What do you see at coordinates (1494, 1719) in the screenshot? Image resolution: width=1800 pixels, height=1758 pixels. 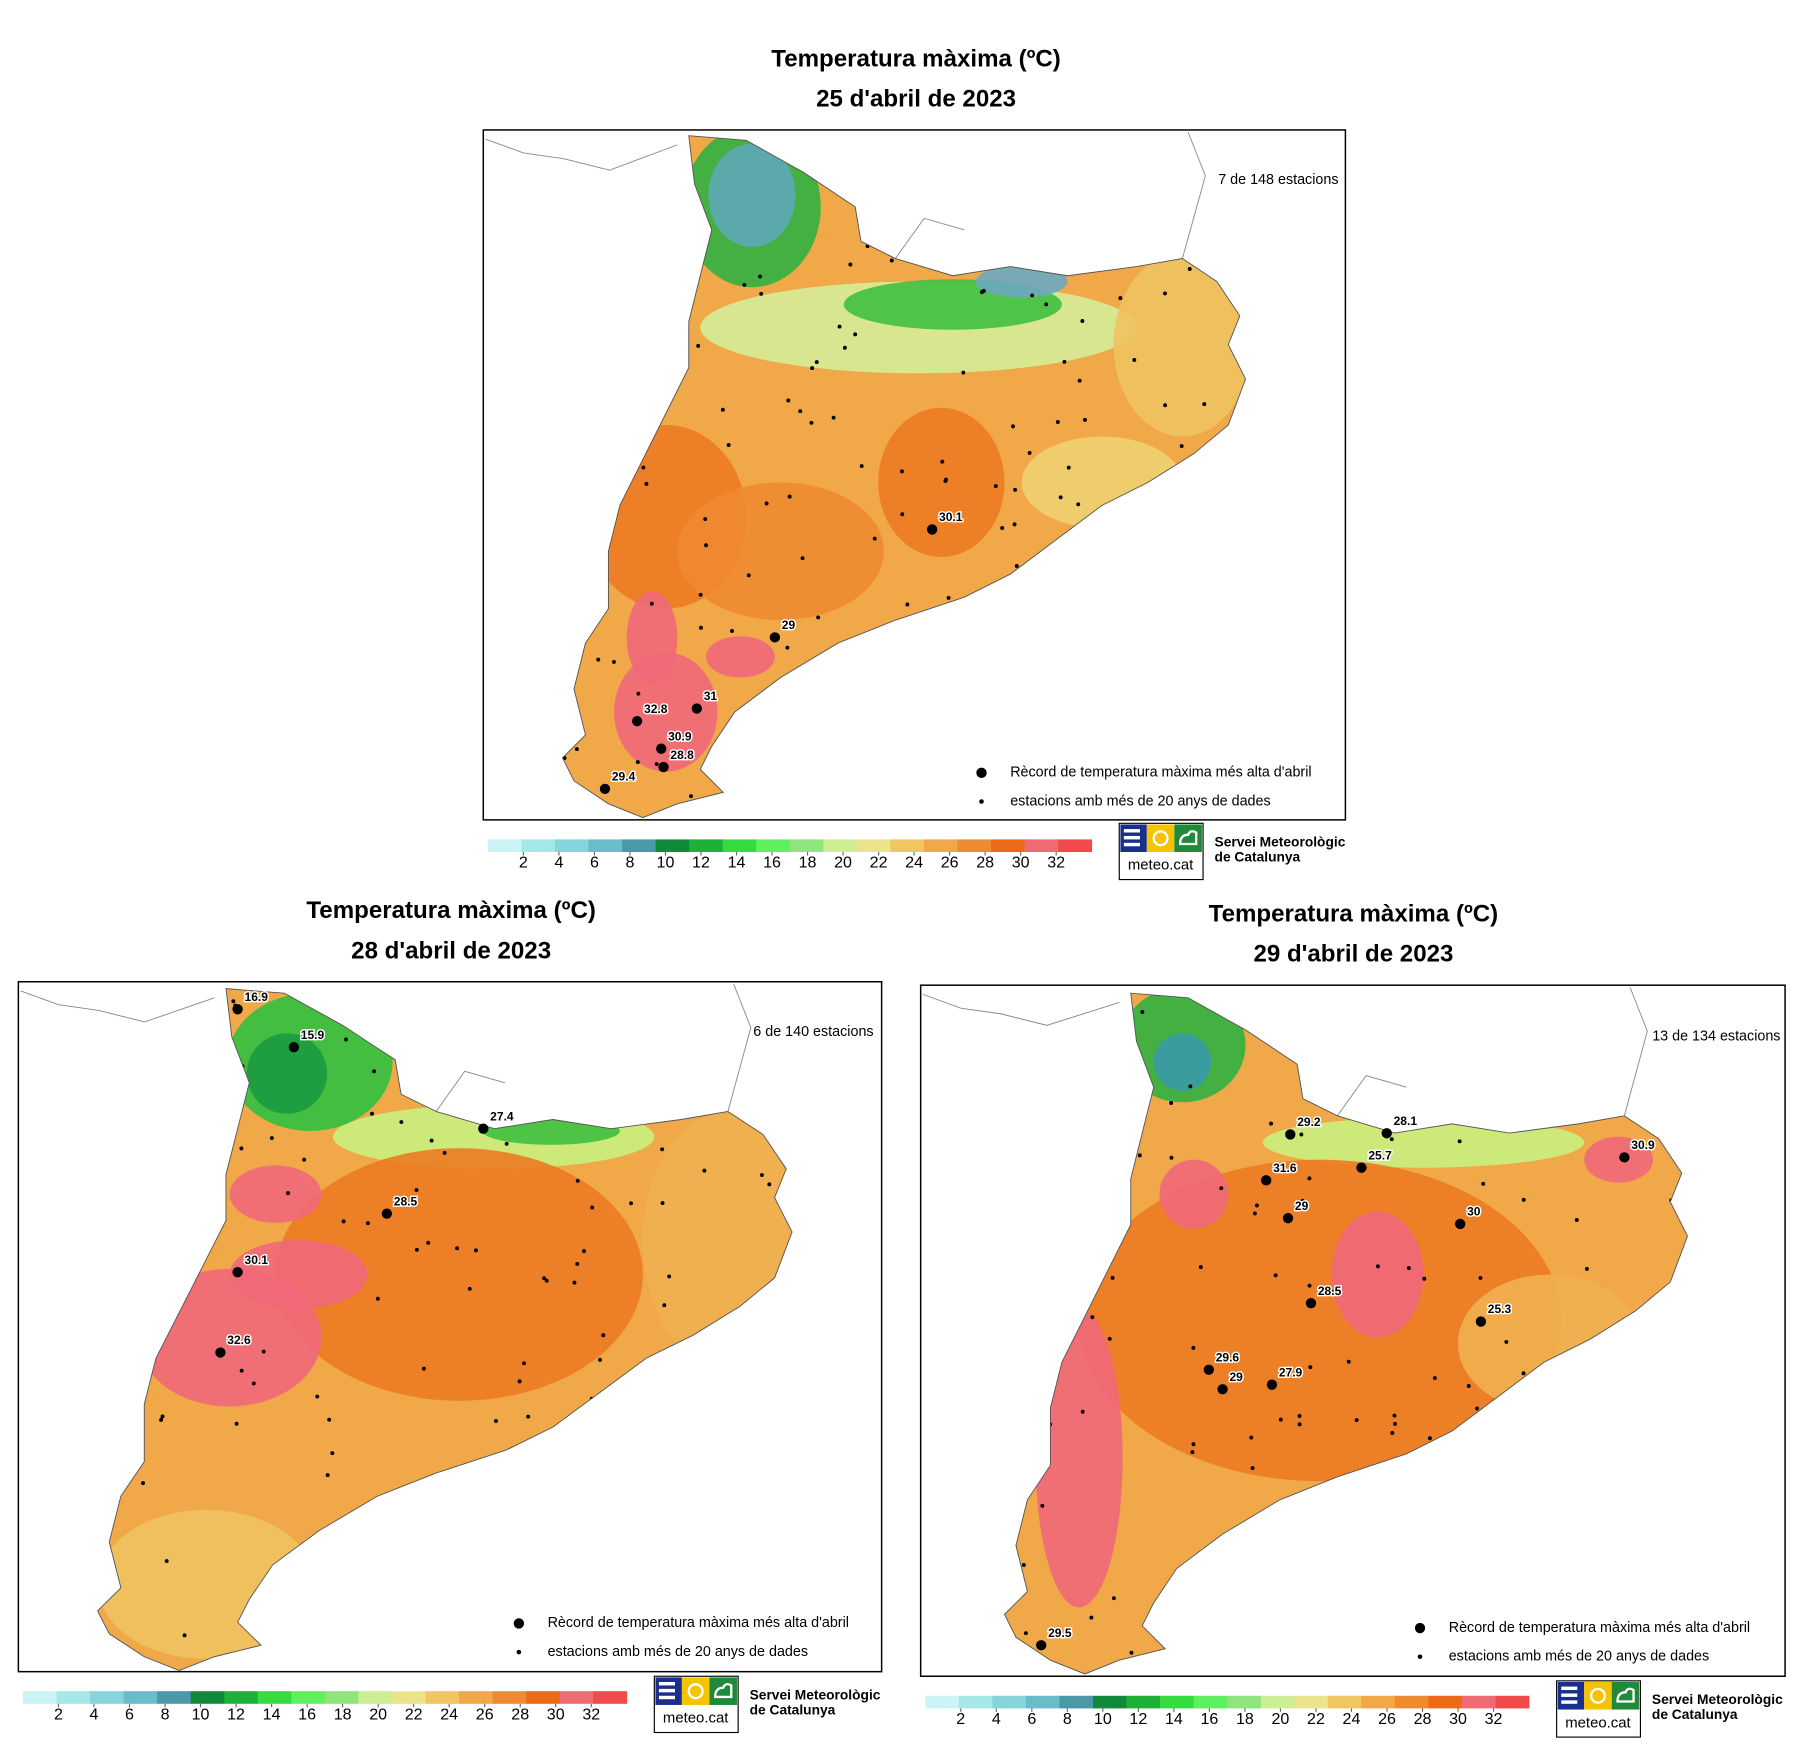 I see `colorbar-tick-label: 32` at bounding box center [1494, 1719].